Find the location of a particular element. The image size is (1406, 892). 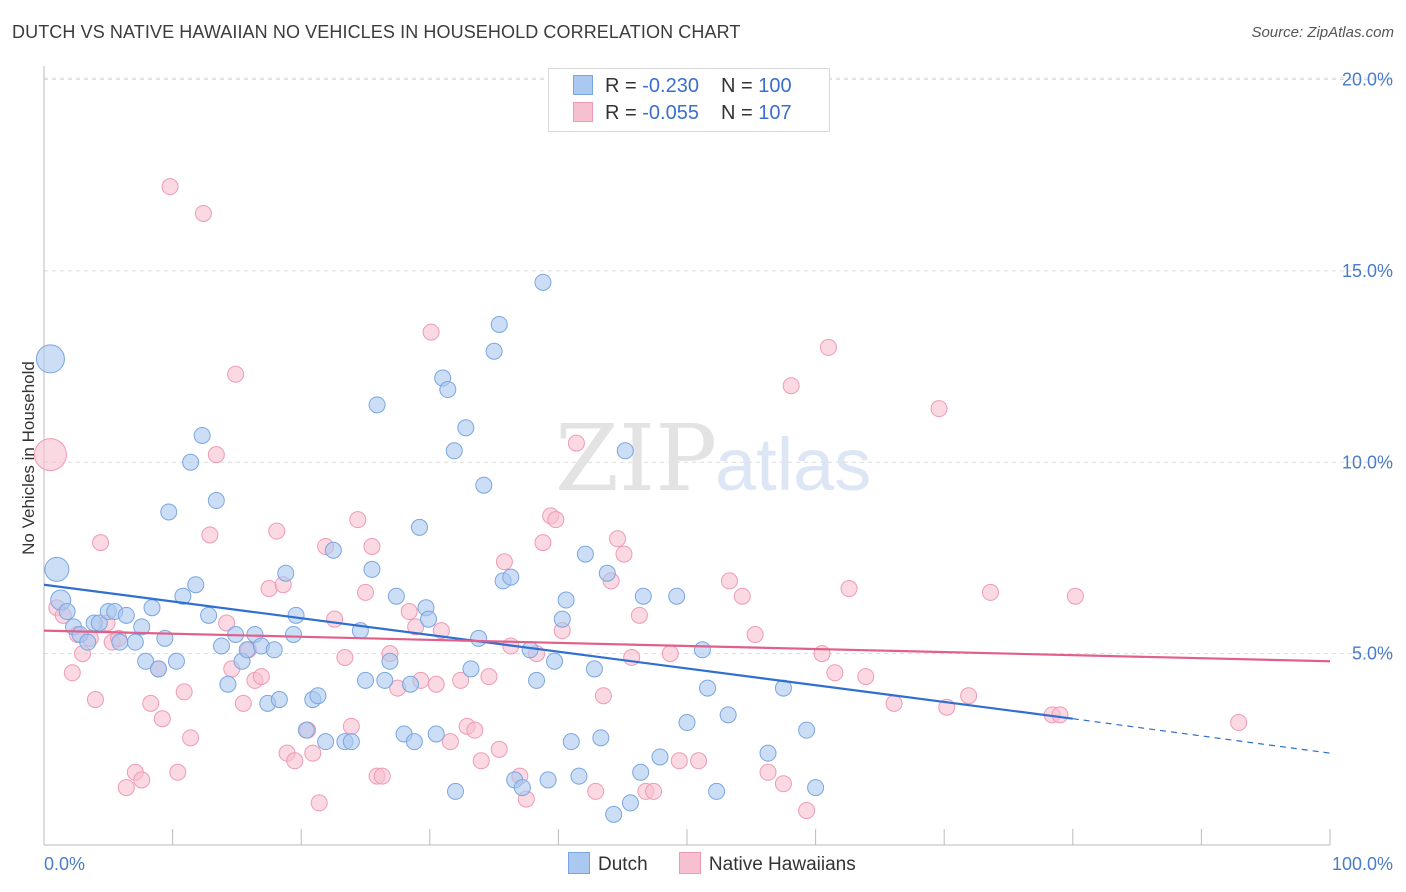

series-legend: Dutch Native Hawaiians is located at coordinates (725, 864).